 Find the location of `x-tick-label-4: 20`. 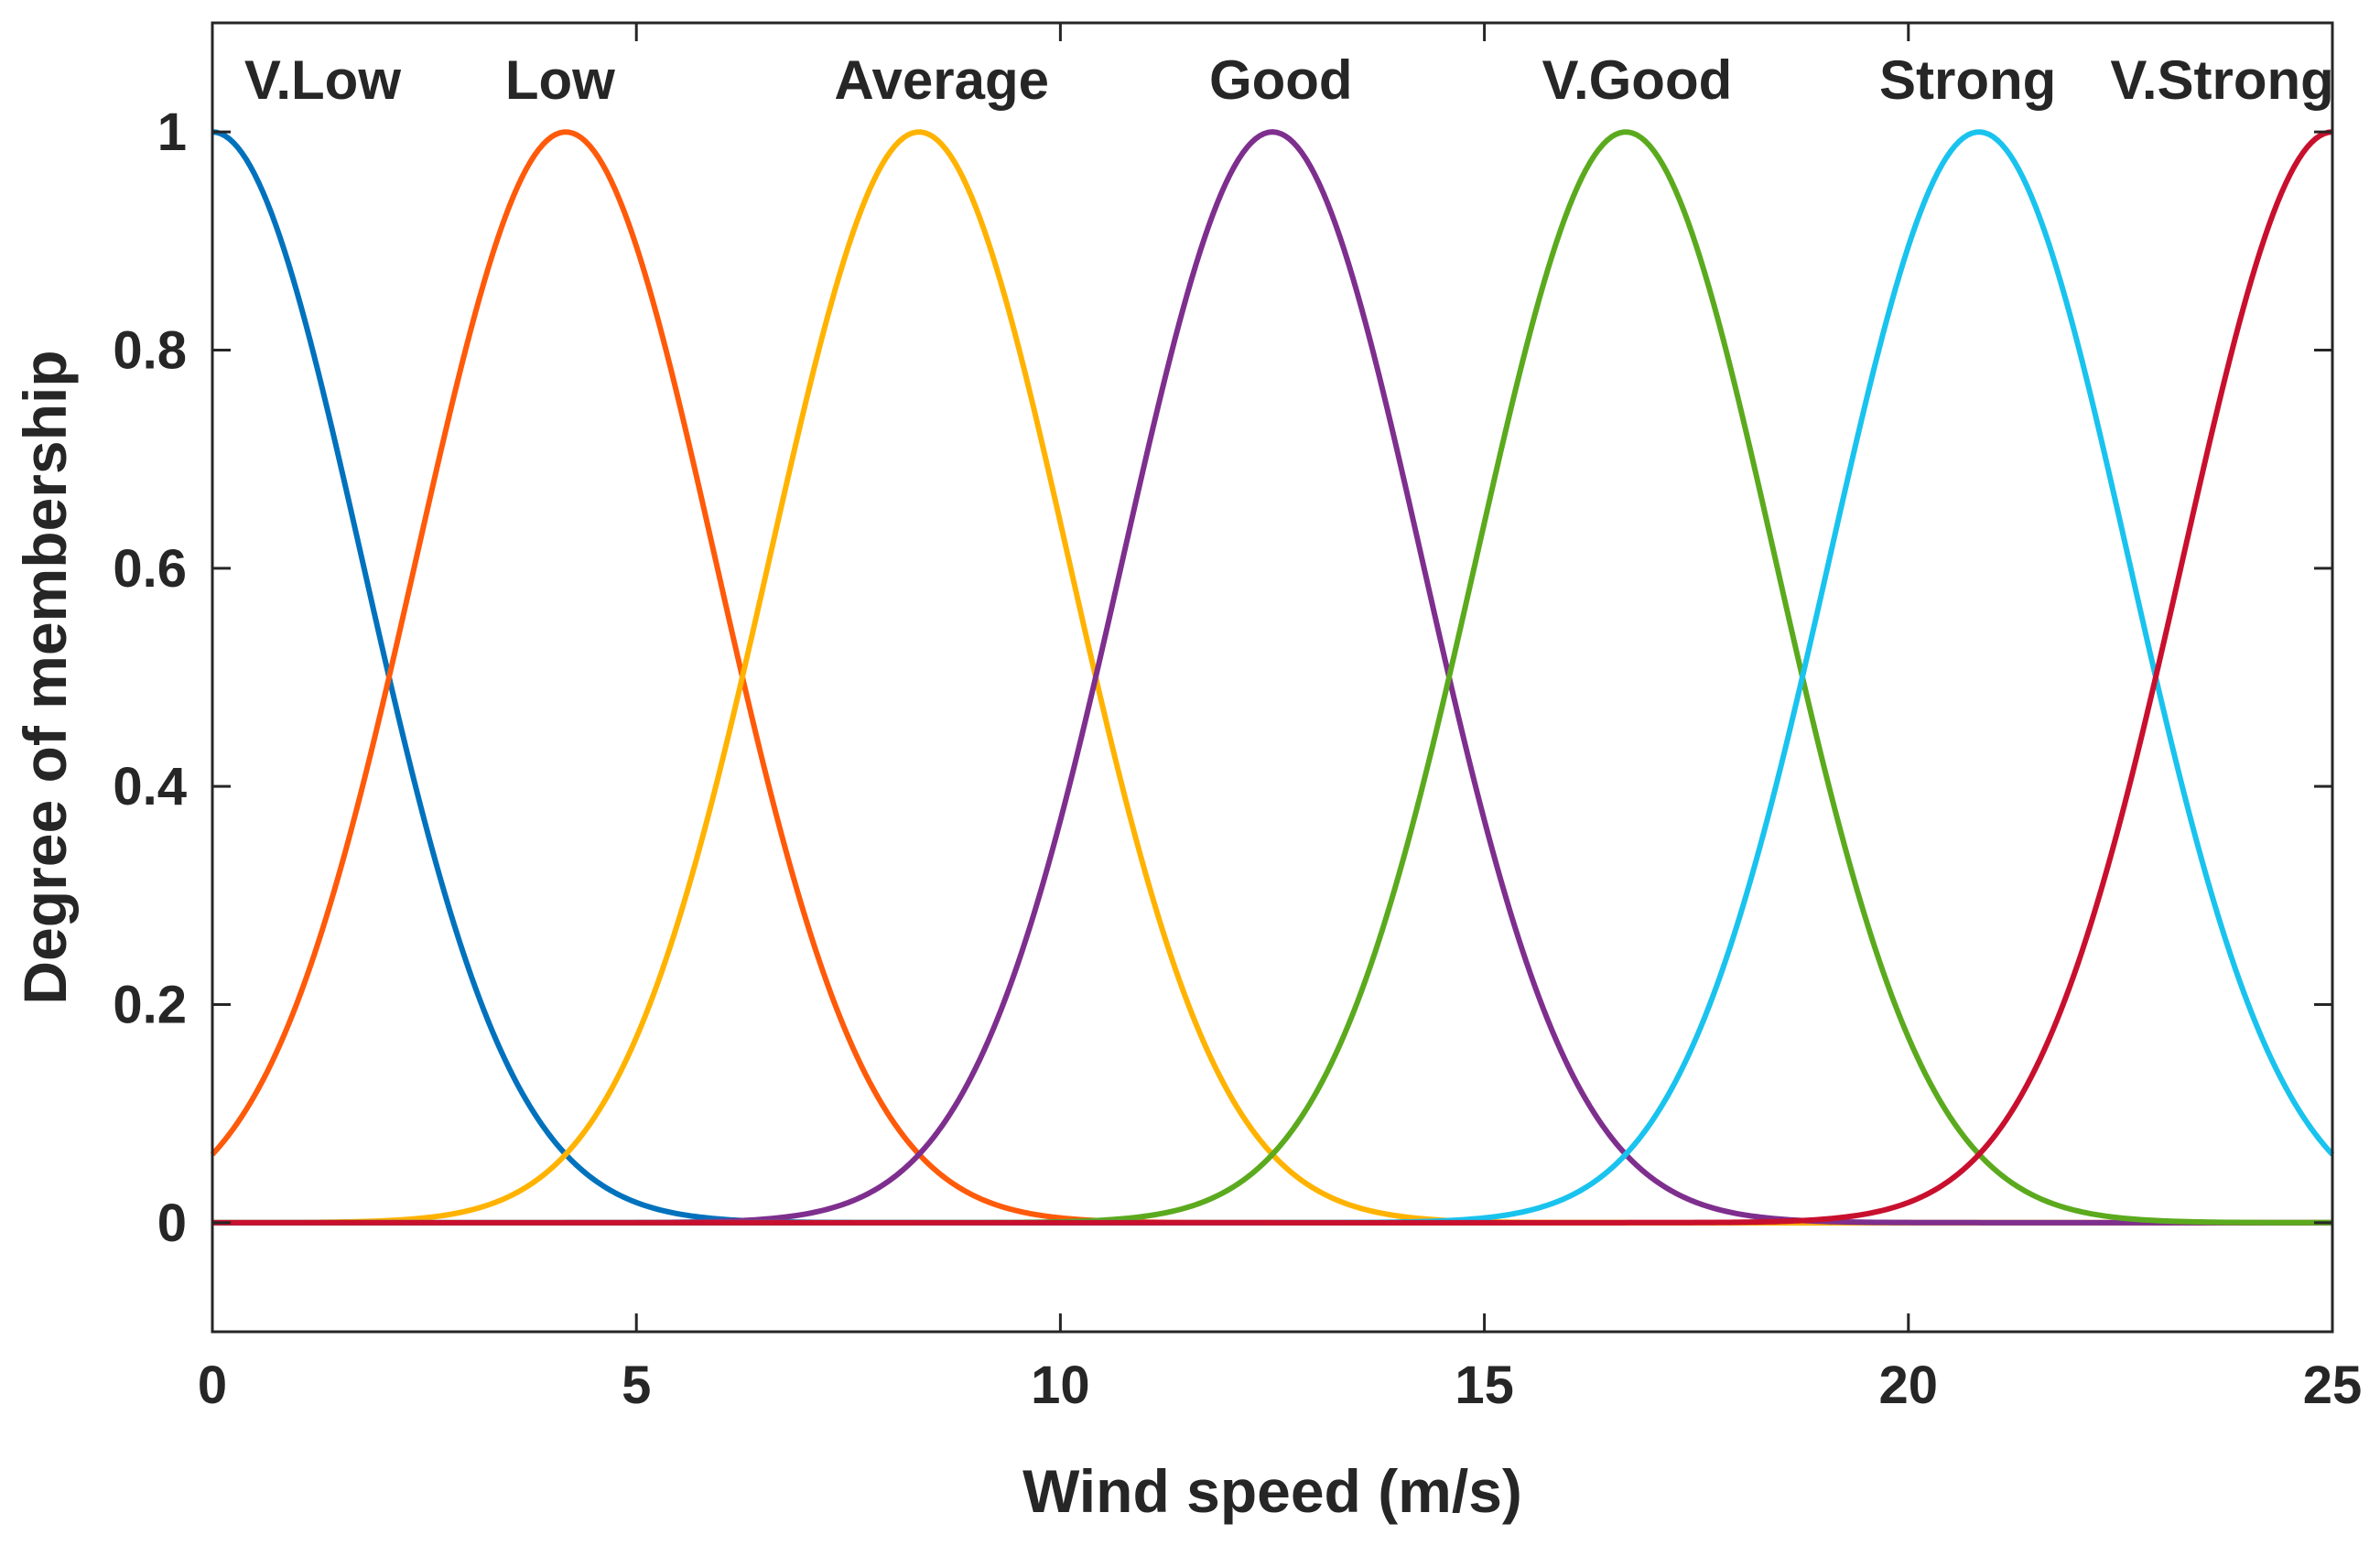

x-tick-label-4: 20 is located at coordinates (1909, 1385).